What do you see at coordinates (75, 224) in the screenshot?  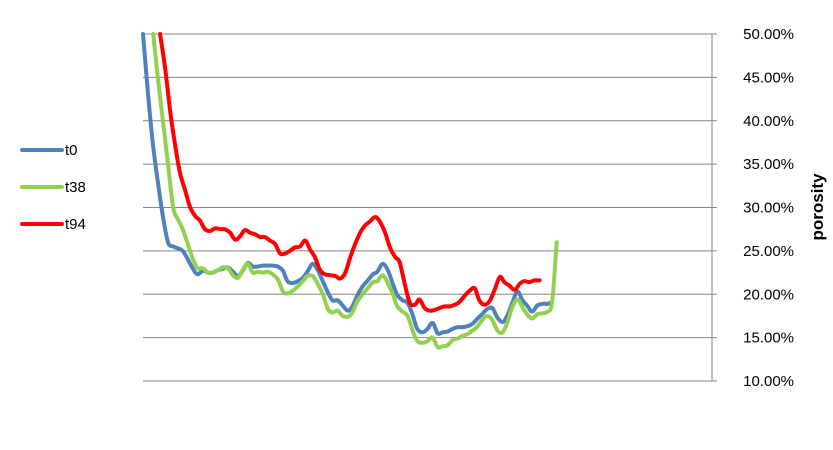 I see `legend-label-t94: t94` at bounding box center [75, 224].